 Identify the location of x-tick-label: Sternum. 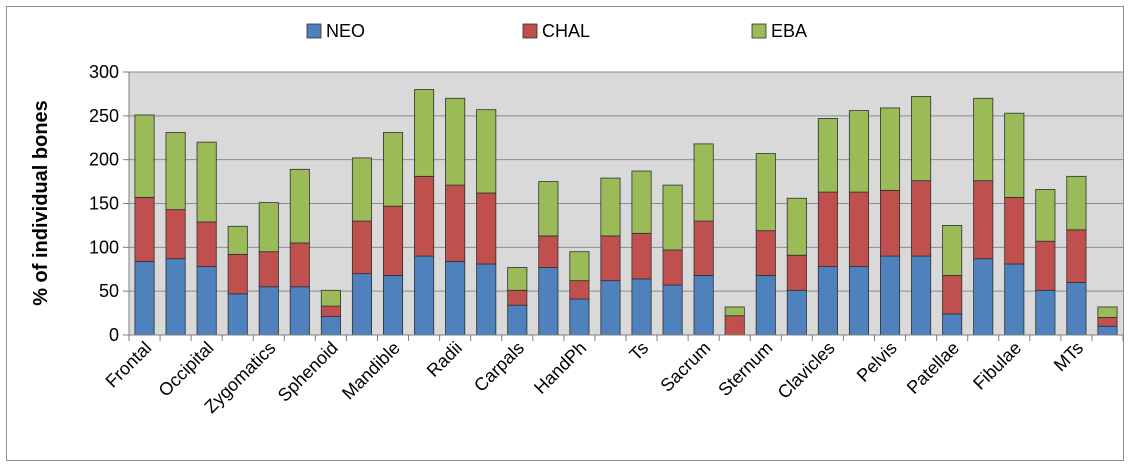
(745, 369).